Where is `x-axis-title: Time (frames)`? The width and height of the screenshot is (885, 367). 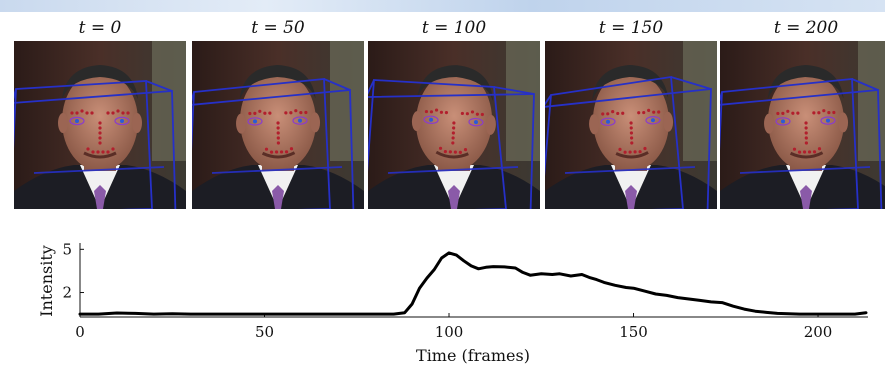
x-axis-title: Time (frames) is located at coordinates (473, 355).